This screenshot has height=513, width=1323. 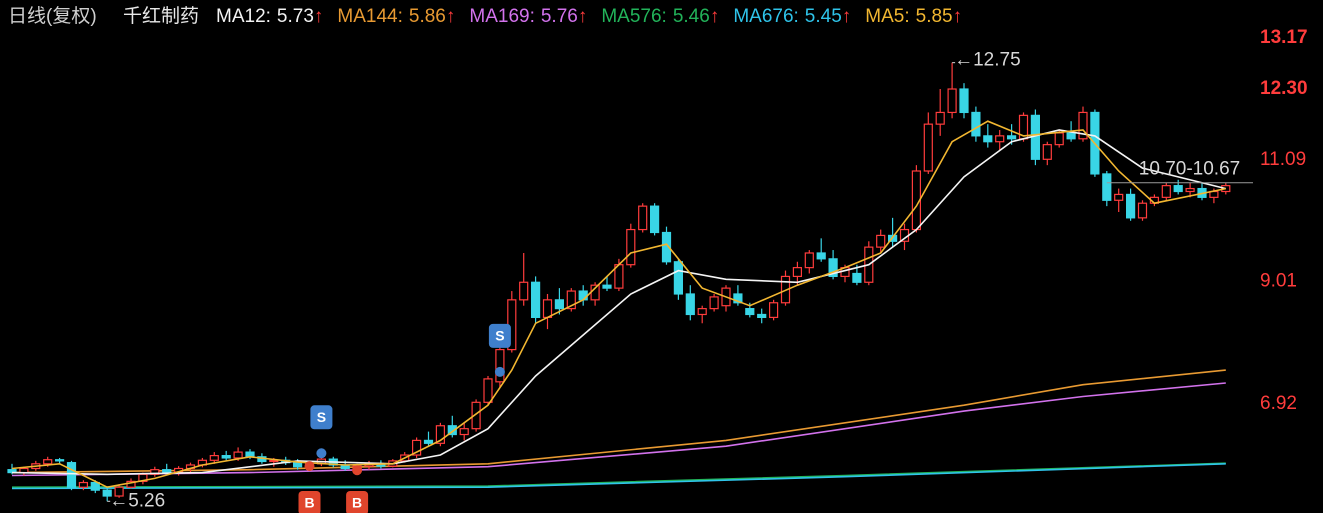 What do you see at coordinates (137, 500) in the screenshot?
I see `annotation-label: ←5.26` at bounding box center [137, 500].